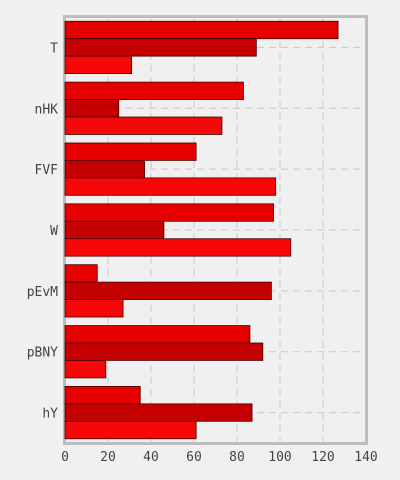  I want to click on x-tick-label-0: 0, so click(65, 457).